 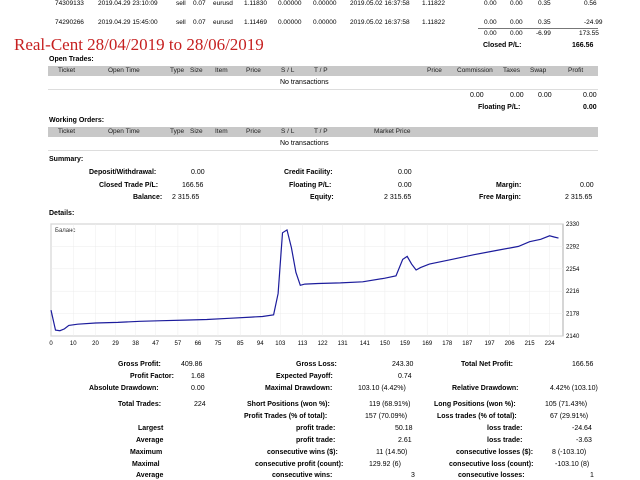 I want to click on short-label: Short Positions (won %):, so click(x=288, y=404).